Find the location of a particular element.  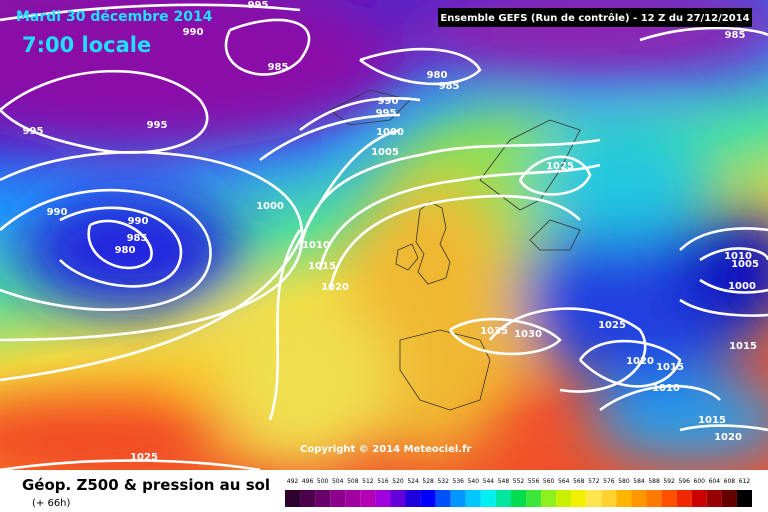

scale-label: 532 is located at coordinates (443, 481).